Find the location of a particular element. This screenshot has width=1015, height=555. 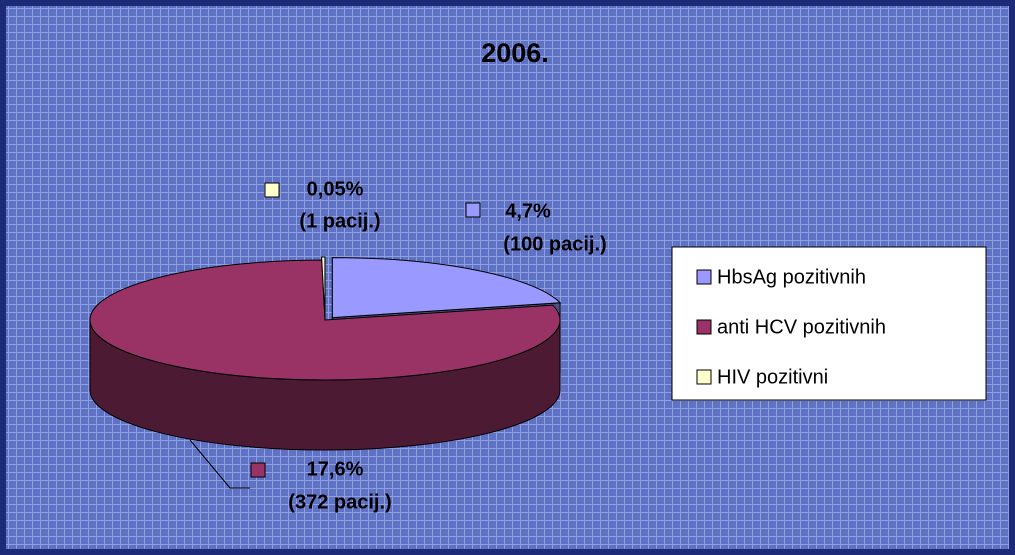

chart-title: 2006. is located at coordinates (515, 53).